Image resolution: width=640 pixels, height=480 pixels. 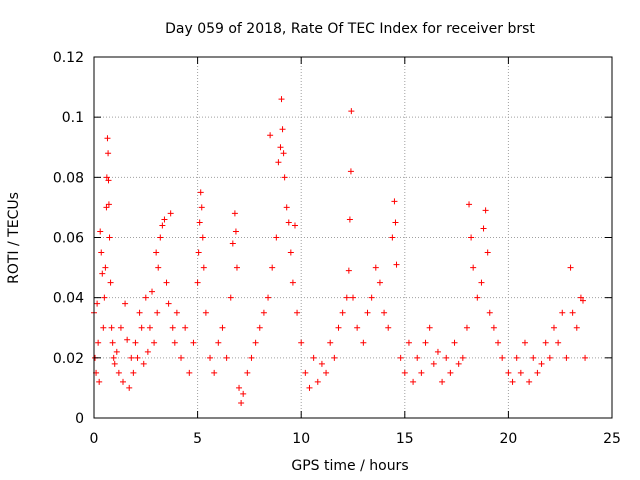 I want to click on y-tick-label: 0.1, so click(x=73, y=118).